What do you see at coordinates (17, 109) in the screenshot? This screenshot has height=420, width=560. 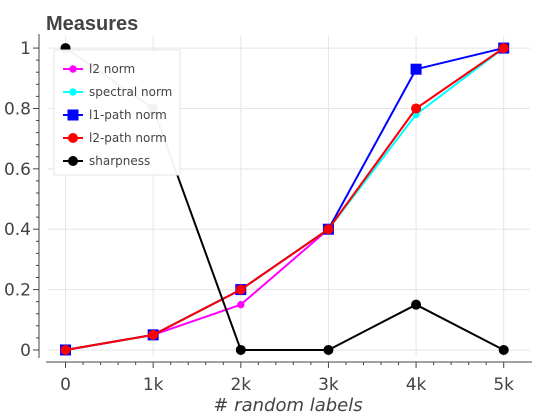 I see `y-tick-label: 0.8` at bounding box center [17, 109].